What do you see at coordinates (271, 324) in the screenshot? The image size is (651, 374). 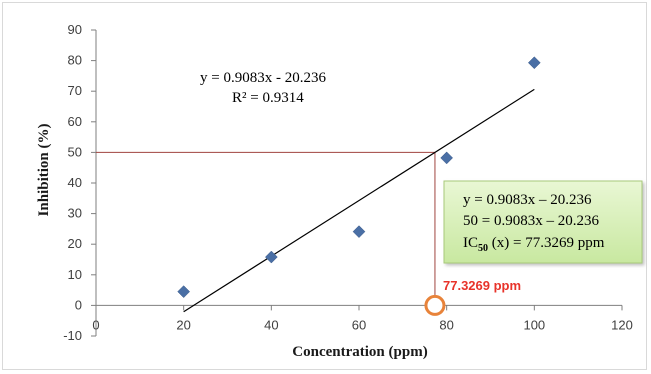 I see `x-tick-label: 40` at bounding box center [271, 324].